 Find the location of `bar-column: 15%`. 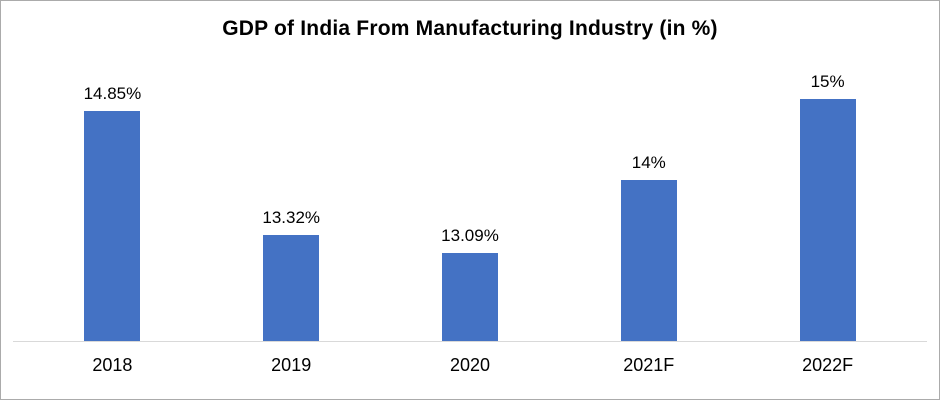

bar-column: 15% is located at coordinates (827, 200).